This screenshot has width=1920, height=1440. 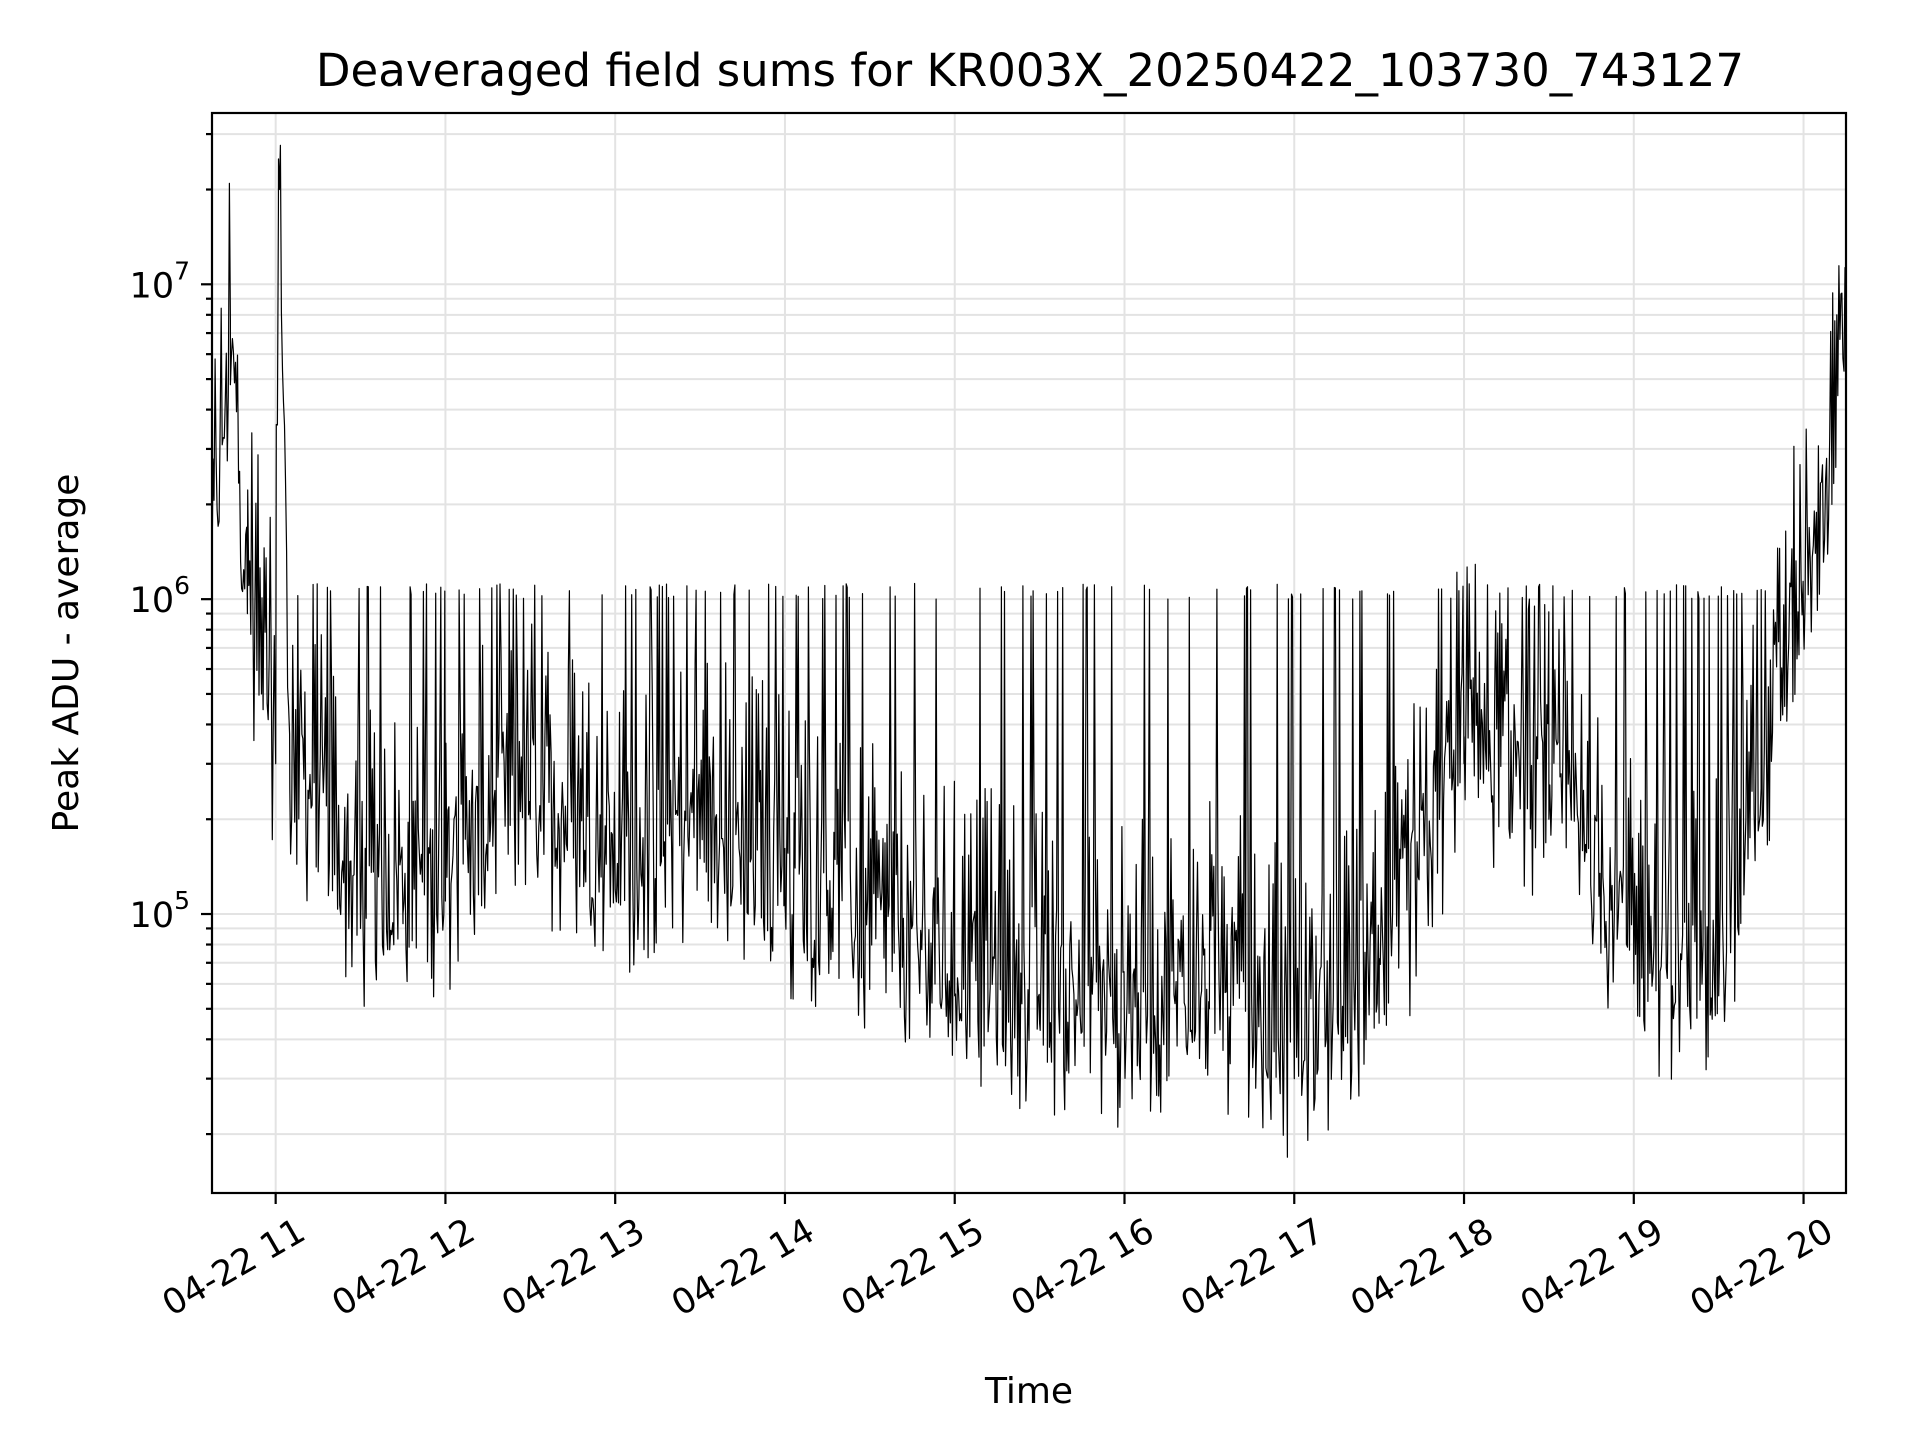 What do you see at coordinates (404, 1267) in the screenshot?
I see `x-tick-label: 04-22 12` at bounding box center [404, 1267].